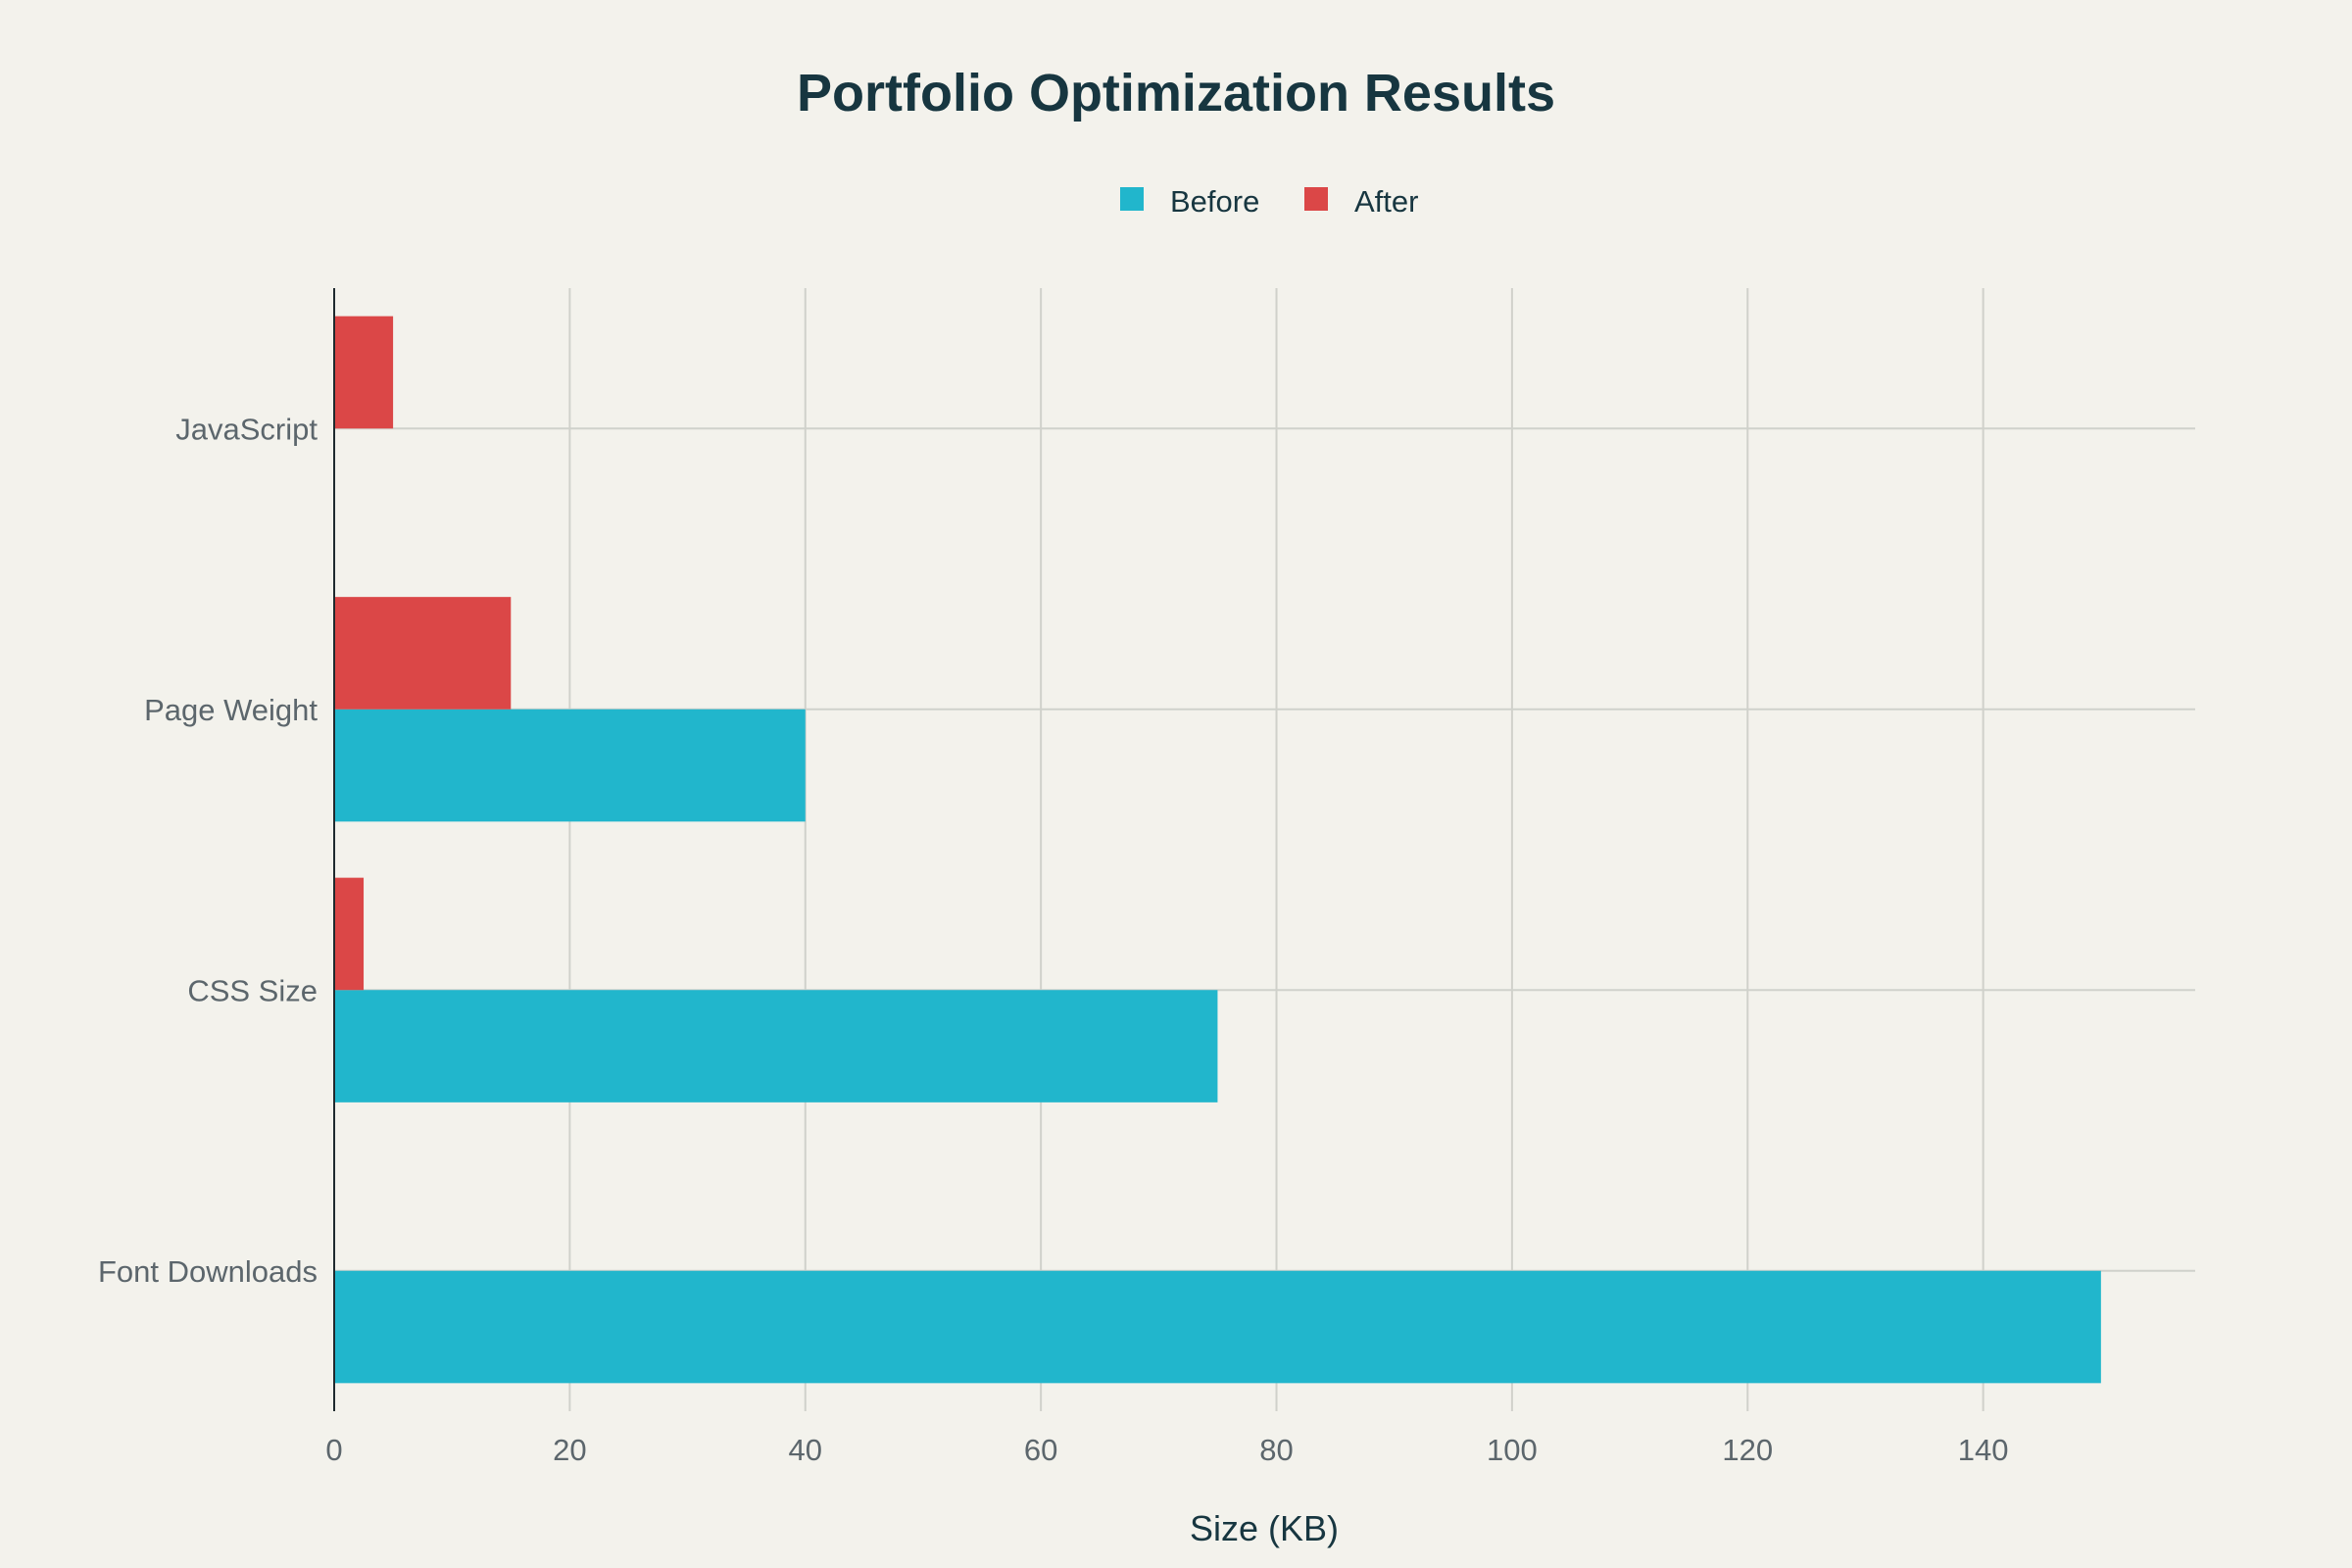 The height and width of the screenshot is (1568, 2352). I want to click on legend-label-after: After, so click(1386, 201).